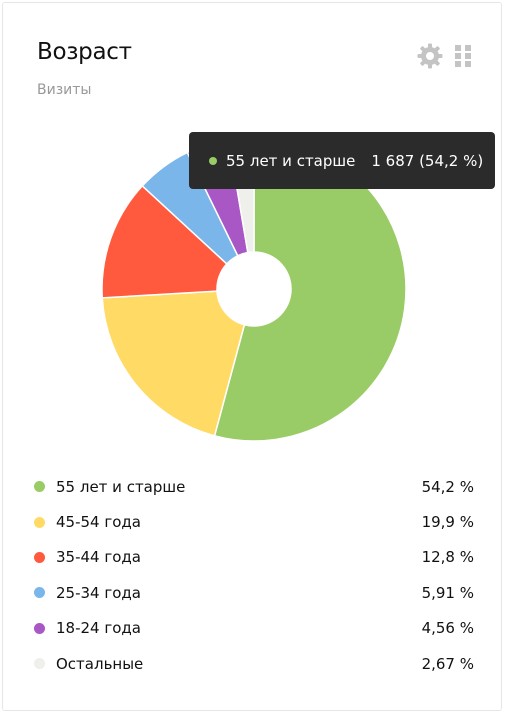 The image size is (507, 716). Describe the element at coordinates (98, 628) in the screenshot. I see `legend-label: 18-24 года` at that location.